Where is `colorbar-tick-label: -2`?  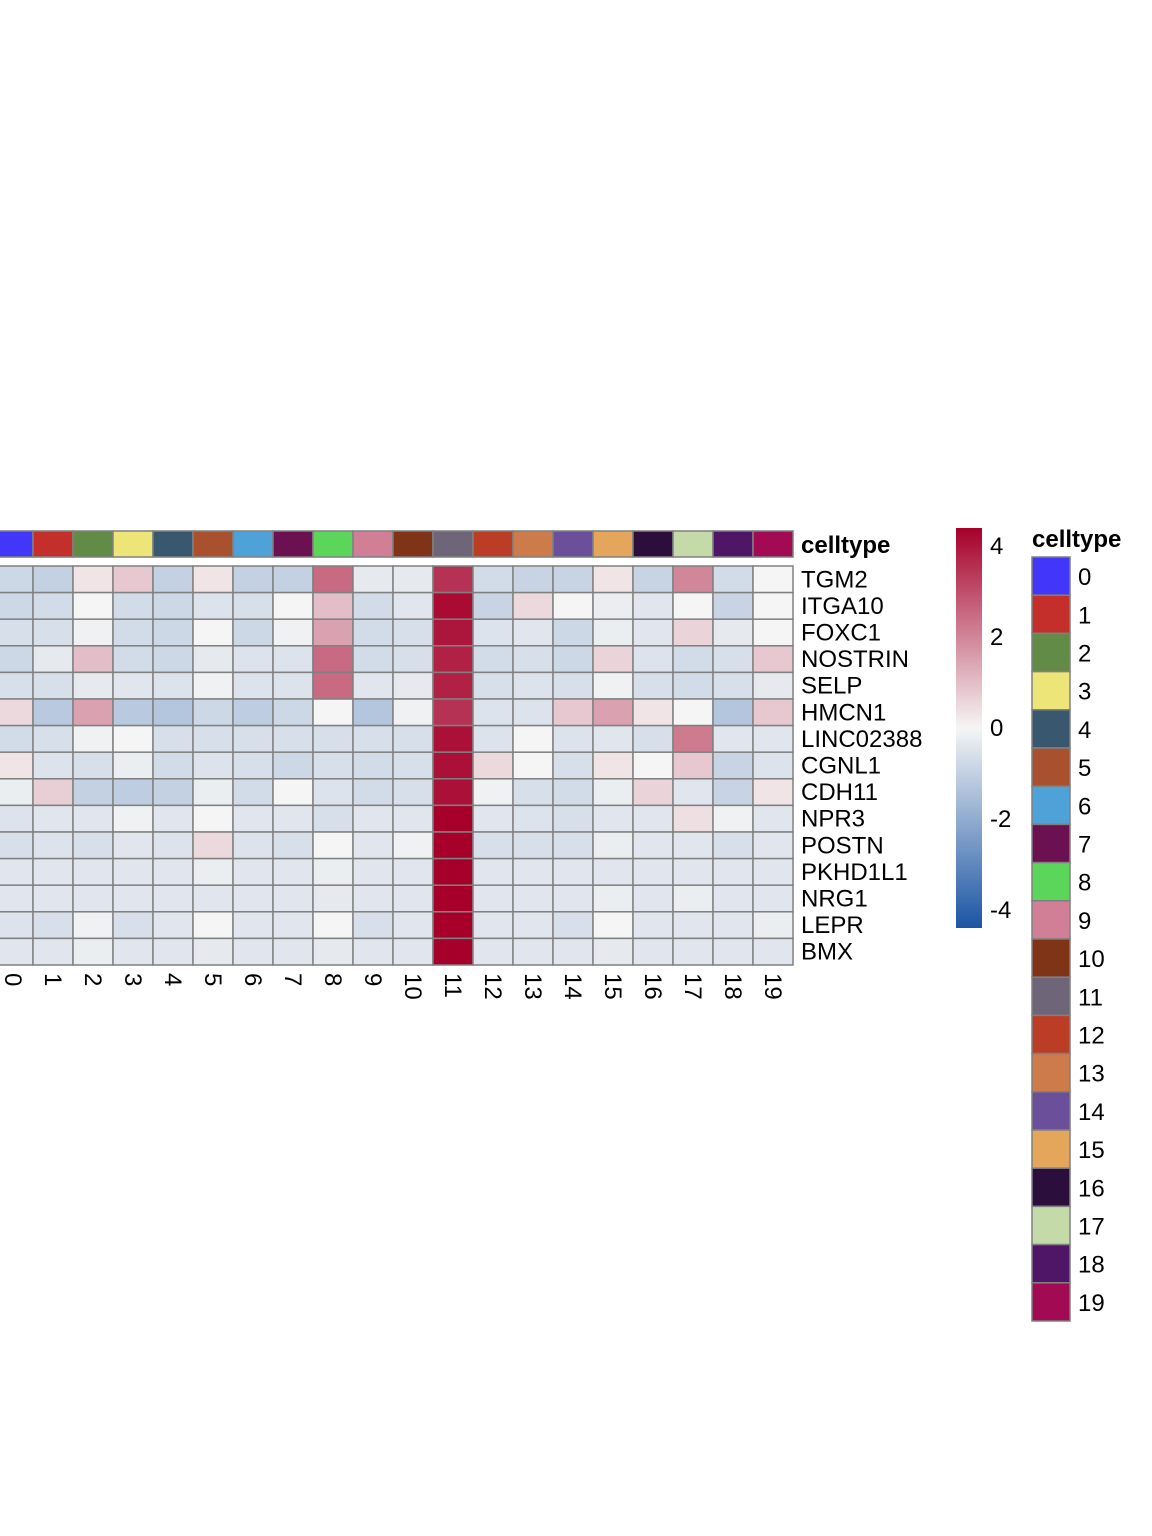 colorbar-tick-label: -2 is located at coordinates (1000, 819).